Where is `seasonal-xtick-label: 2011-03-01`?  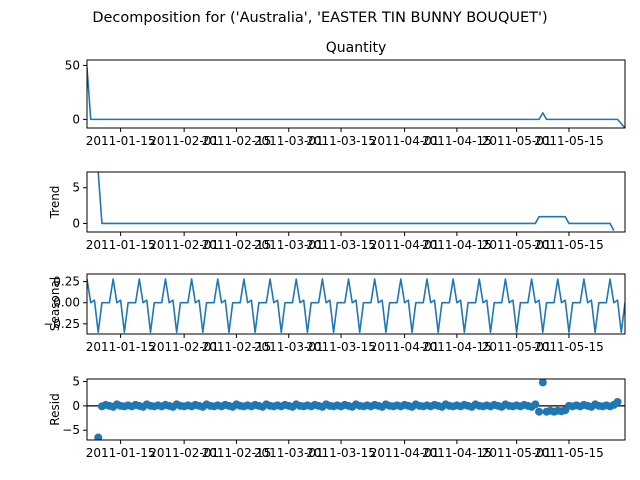
seasonal-xtick-label: 2011-03-01 is located at coordinates (289, 347).